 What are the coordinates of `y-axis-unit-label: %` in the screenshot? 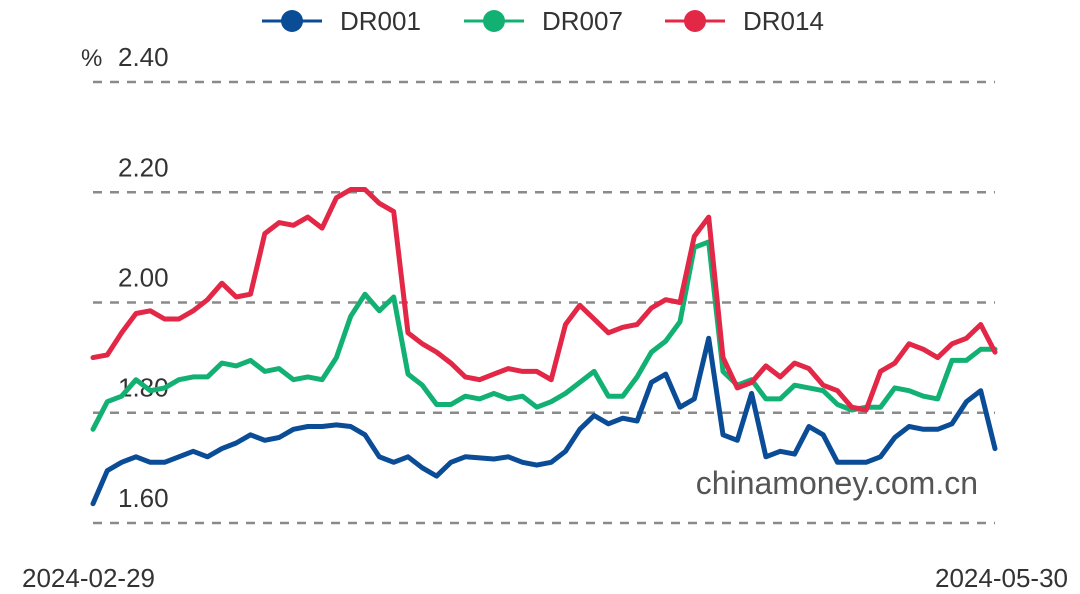 It's located at (91, 58).